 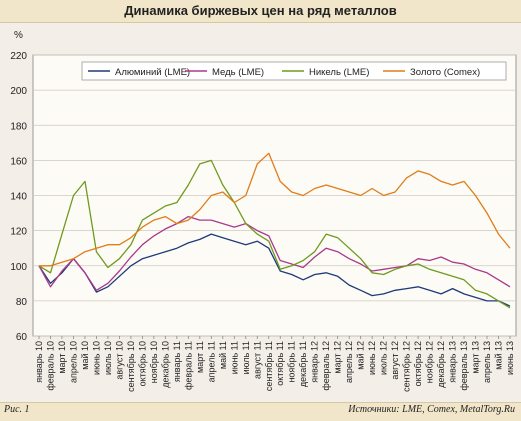 I want to click on y-tick-label: 140, so click(x=18, y=197).